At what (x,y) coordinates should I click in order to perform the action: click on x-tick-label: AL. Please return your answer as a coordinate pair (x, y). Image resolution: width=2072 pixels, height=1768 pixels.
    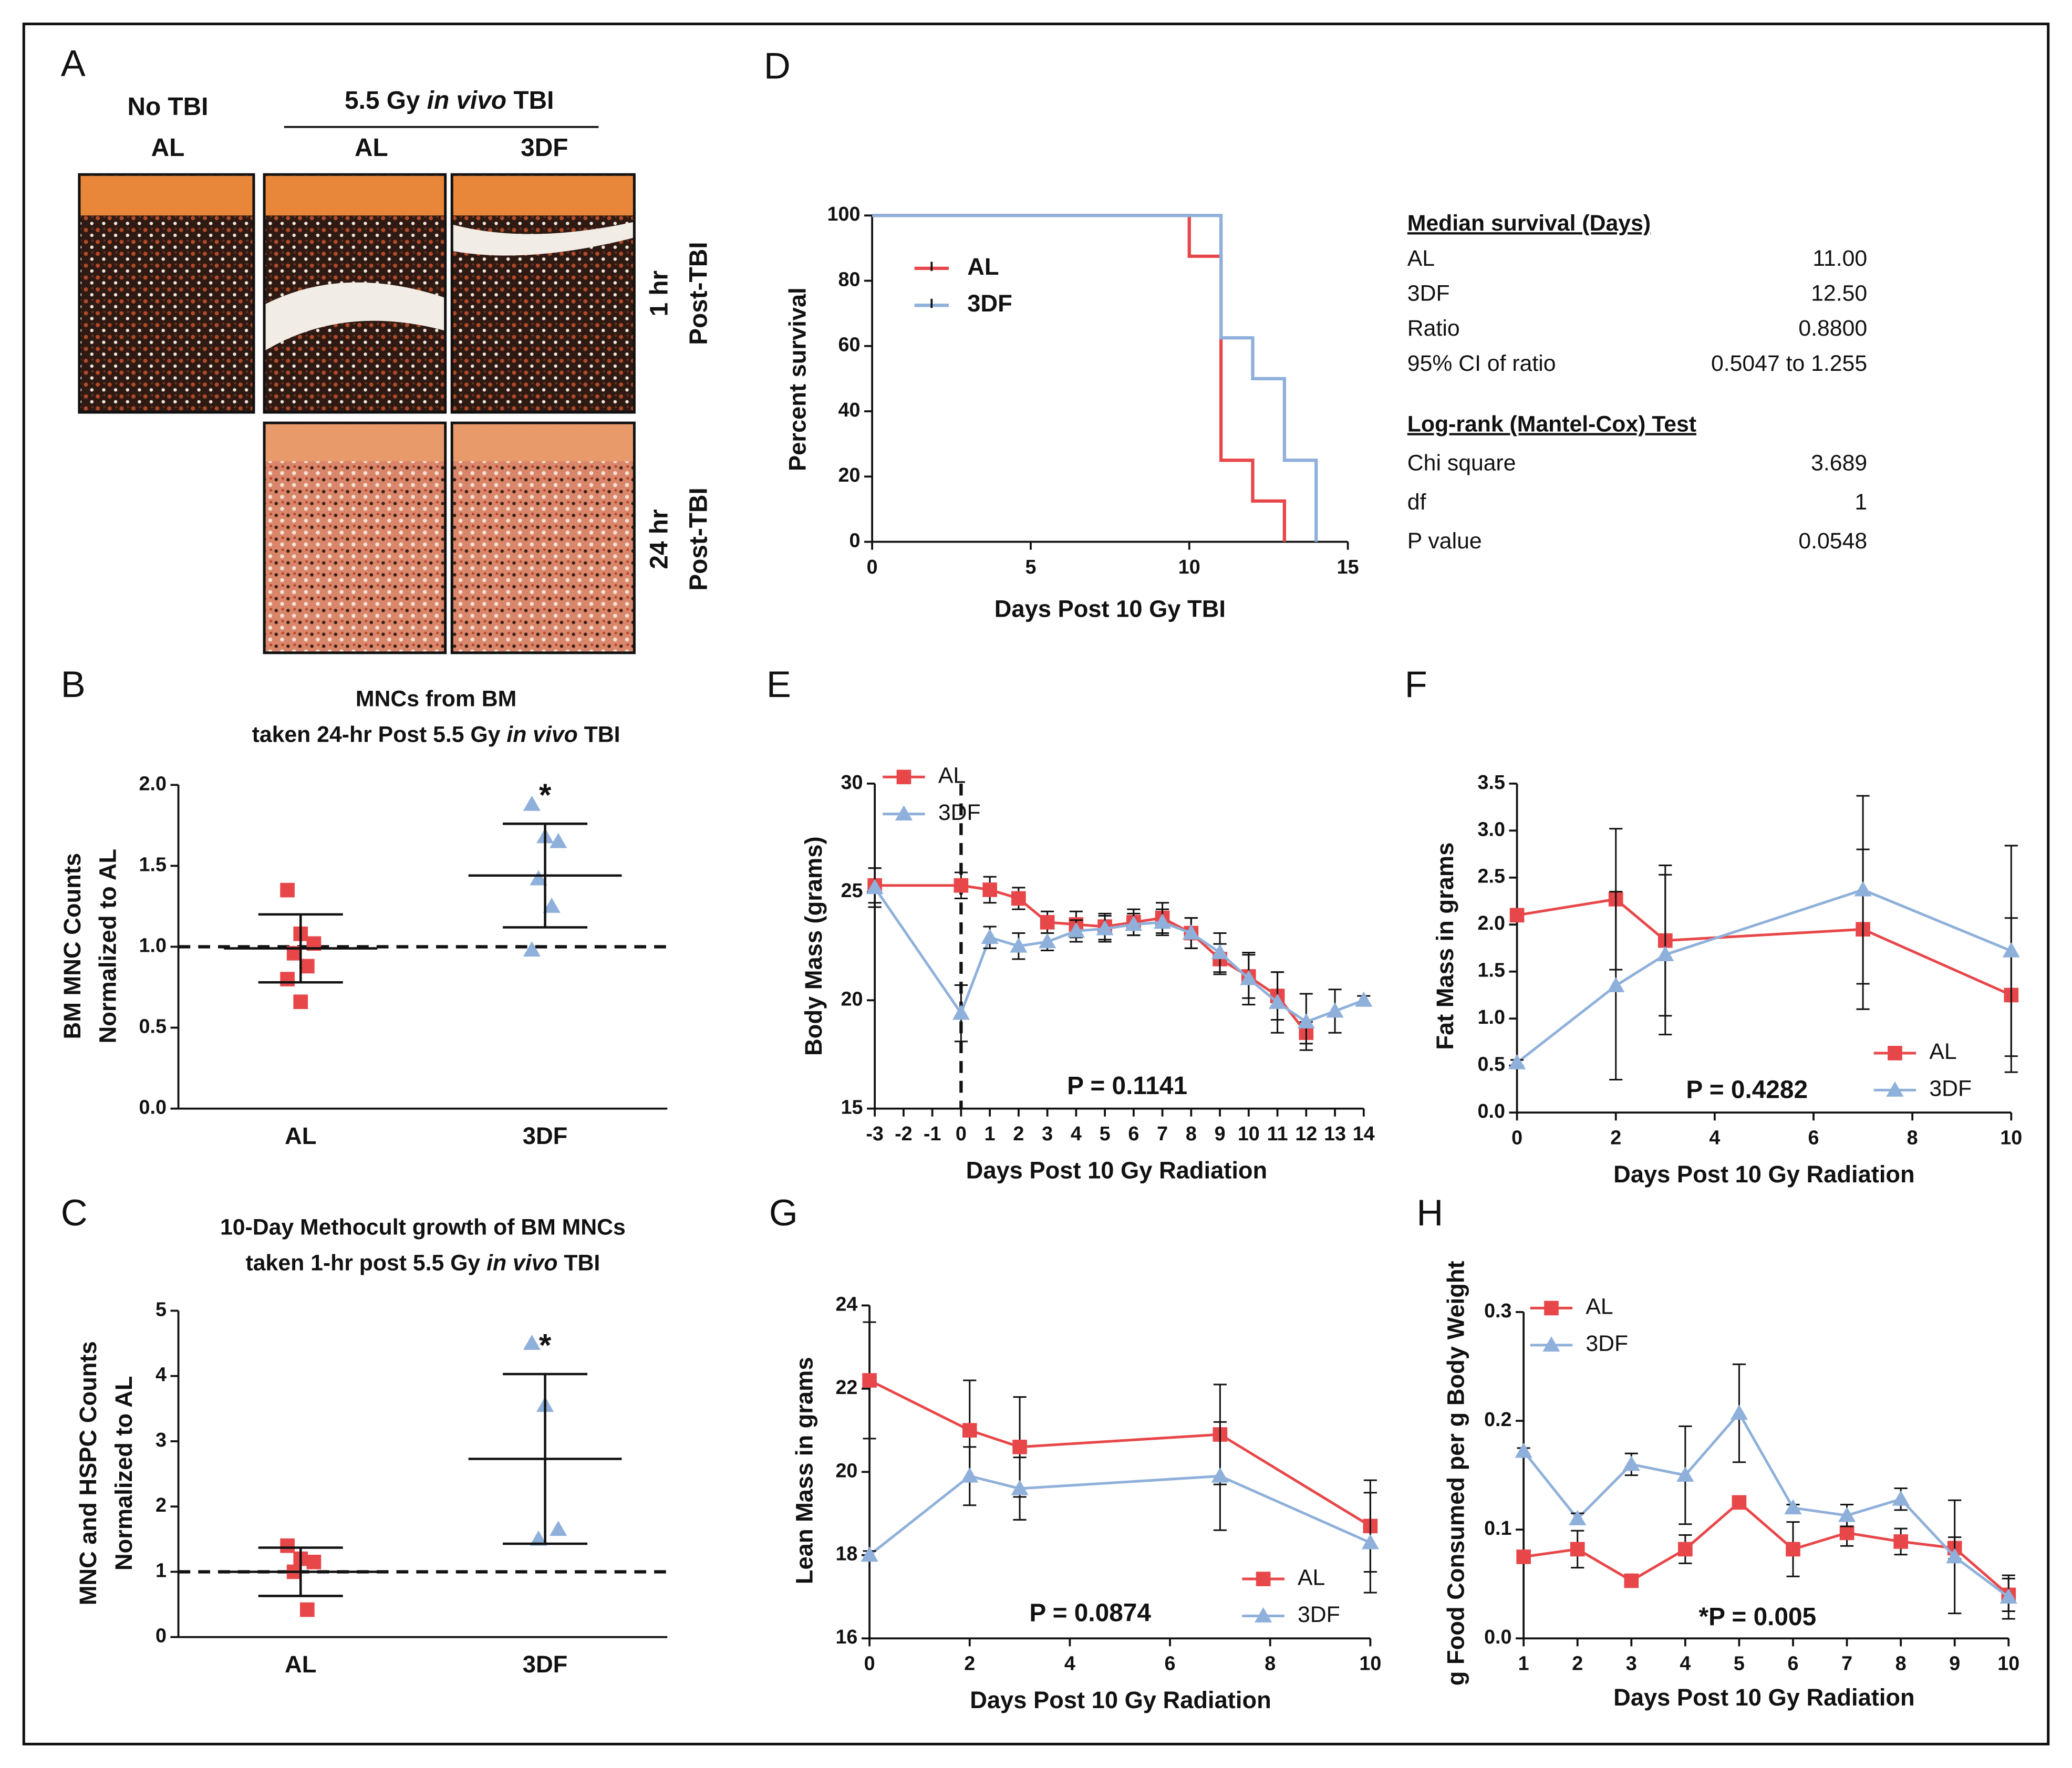
    Looking at the image, I should click on (300, 1135).